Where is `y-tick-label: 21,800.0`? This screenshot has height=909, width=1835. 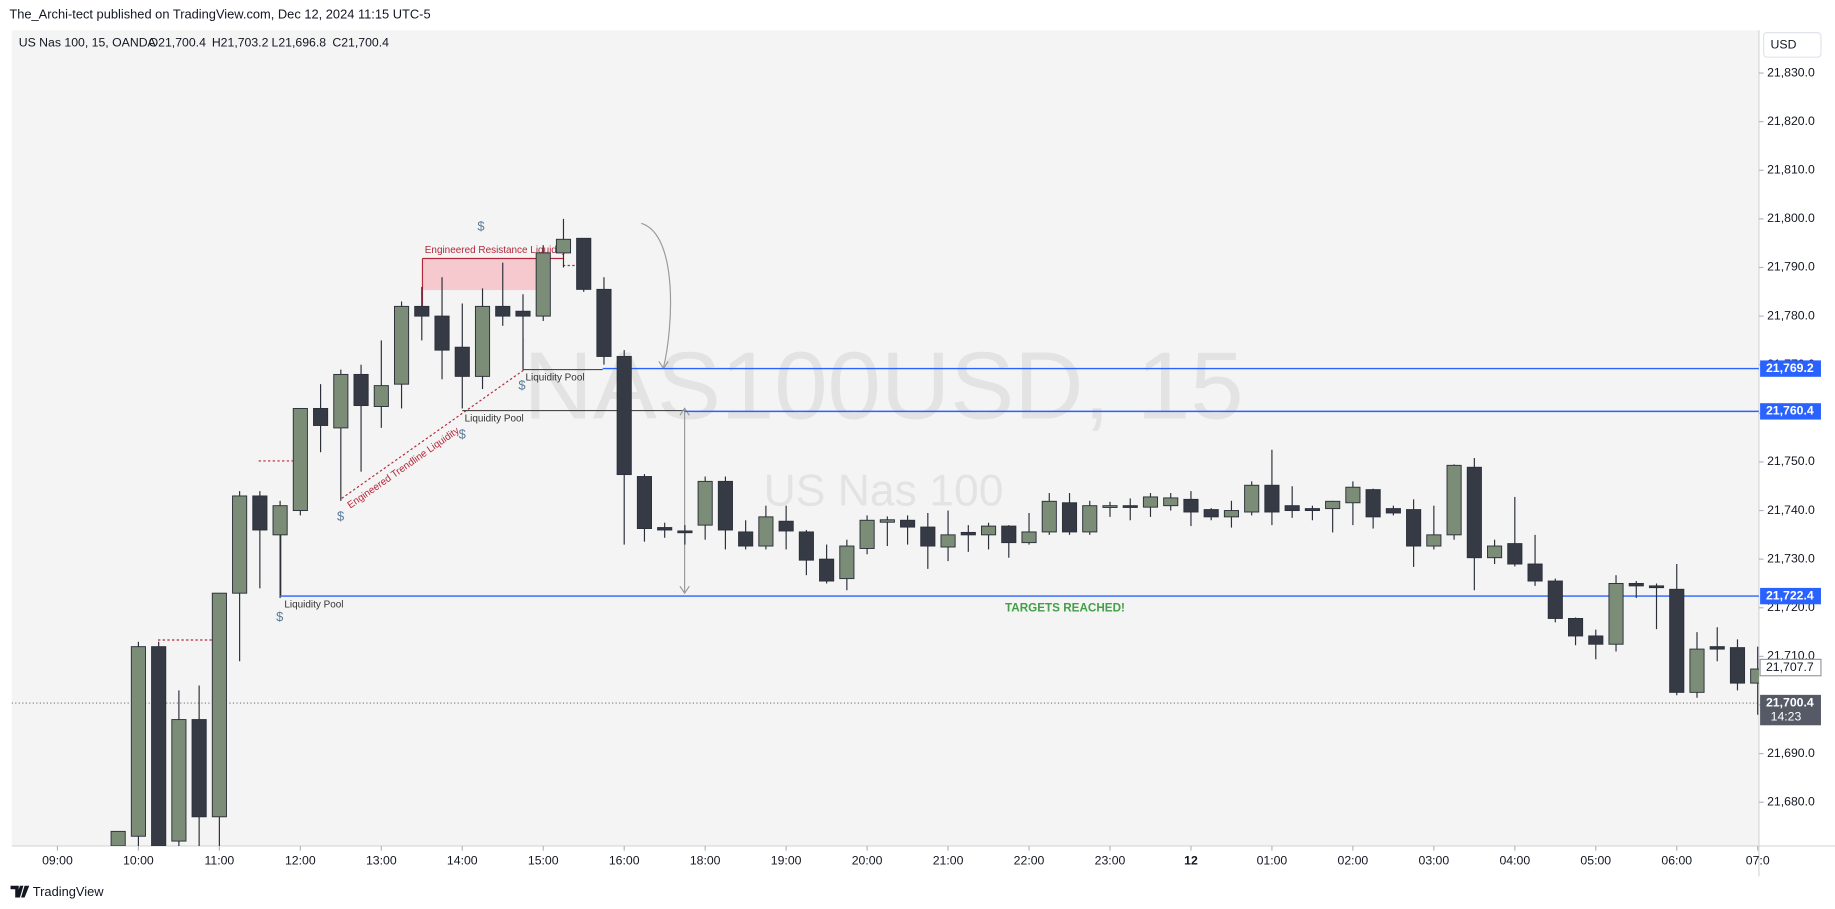
y-tick-label: 21,800.0 is located at coordinates (1791, 218).